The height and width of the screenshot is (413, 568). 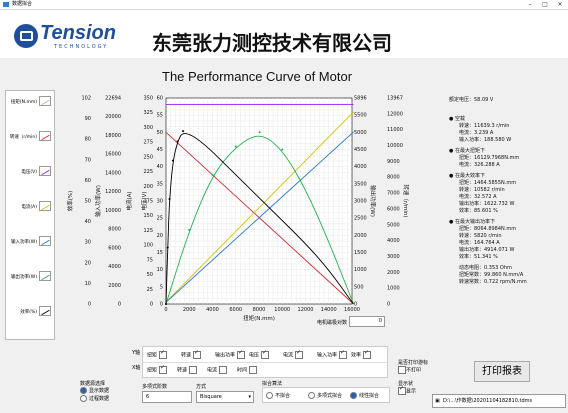 I want to click on axis-checkbox-item: 输出功率, so click(x=230, y=354).